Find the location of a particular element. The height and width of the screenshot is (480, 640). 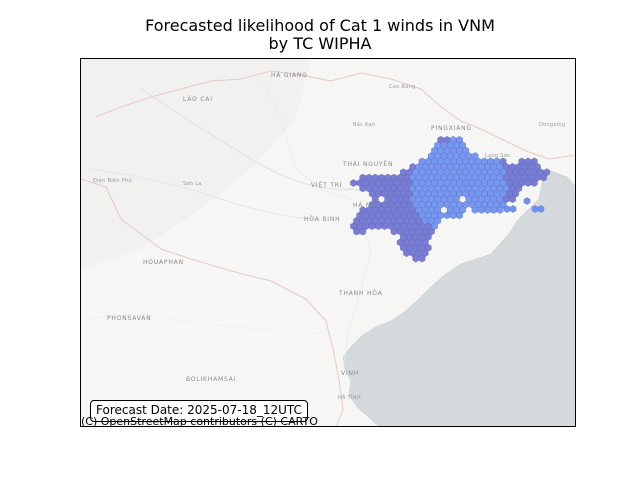

place-label: Cao Bằng is located at coordinates (402, 87).